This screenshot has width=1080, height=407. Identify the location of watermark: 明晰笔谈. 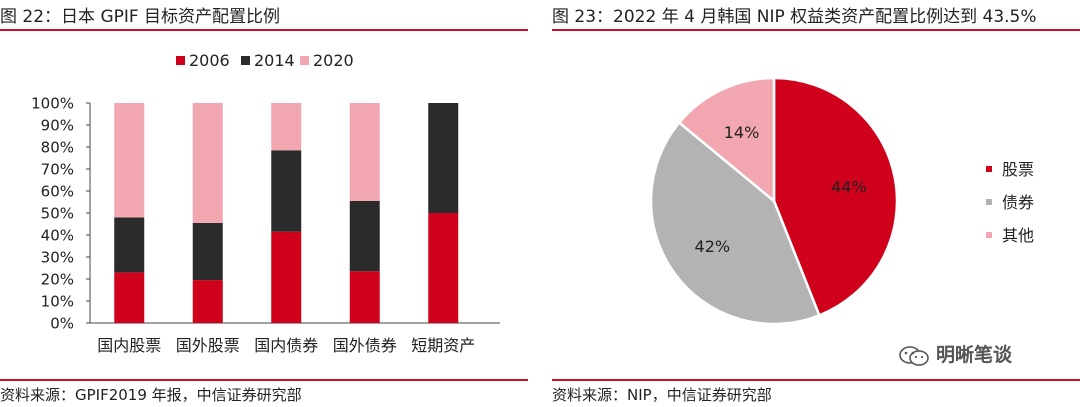
(955, 353).